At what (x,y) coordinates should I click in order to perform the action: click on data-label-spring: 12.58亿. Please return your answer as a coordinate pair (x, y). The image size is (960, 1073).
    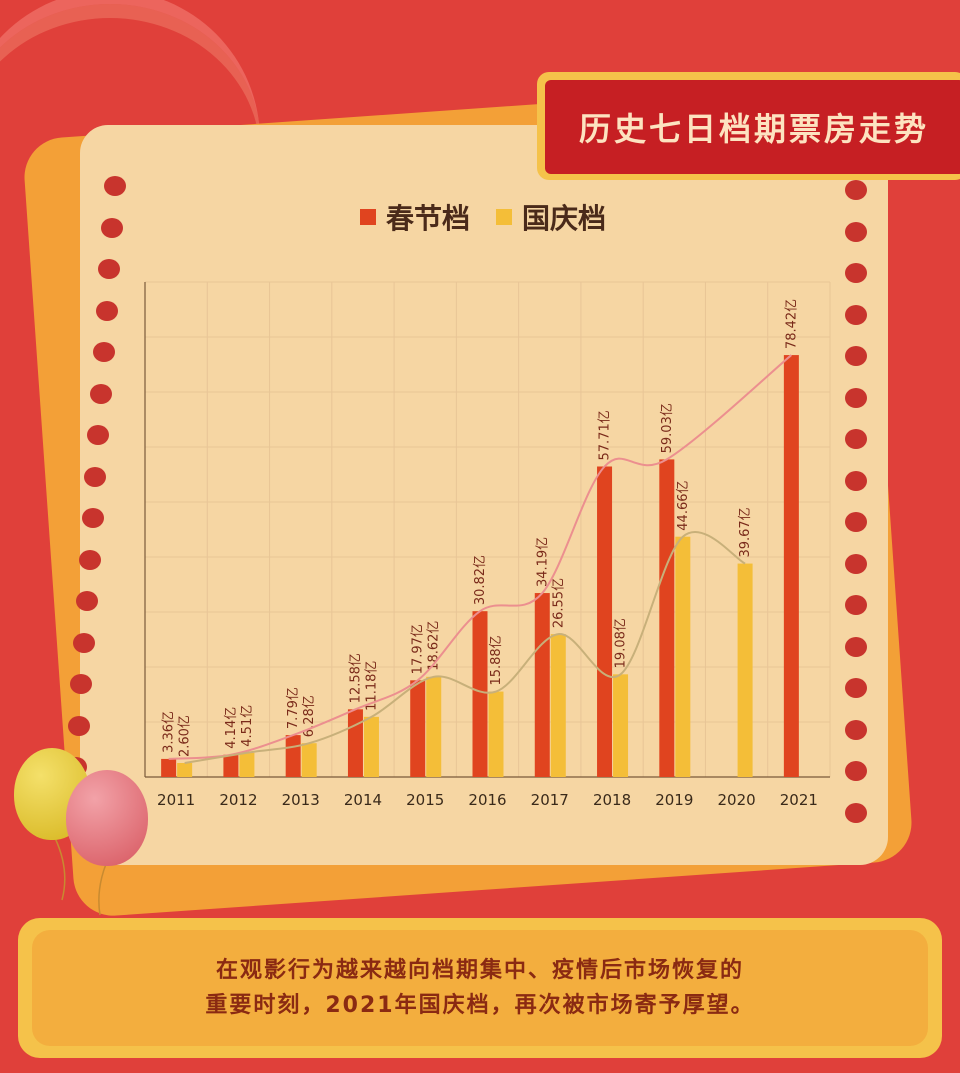
    Looking at the image, I should click on (355, 678).